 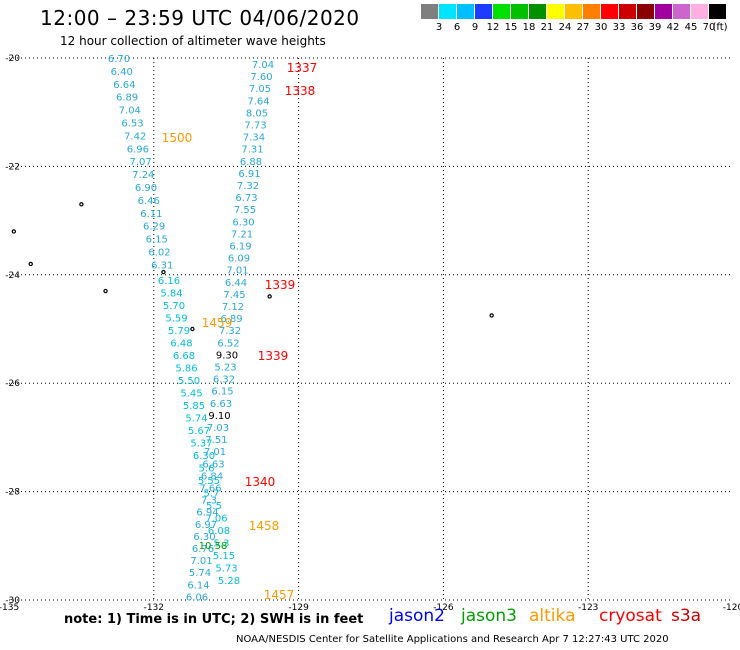 I want to click on wave-height-value: 6.15, so click(x=222, y=392).